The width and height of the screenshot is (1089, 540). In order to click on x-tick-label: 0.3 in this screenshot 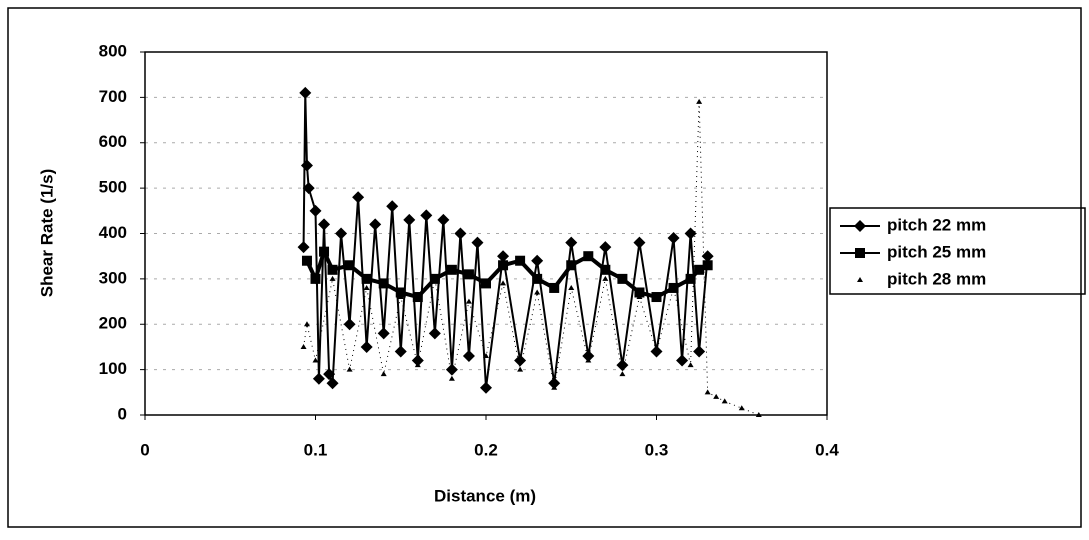, I will do `click(657, 449)`.